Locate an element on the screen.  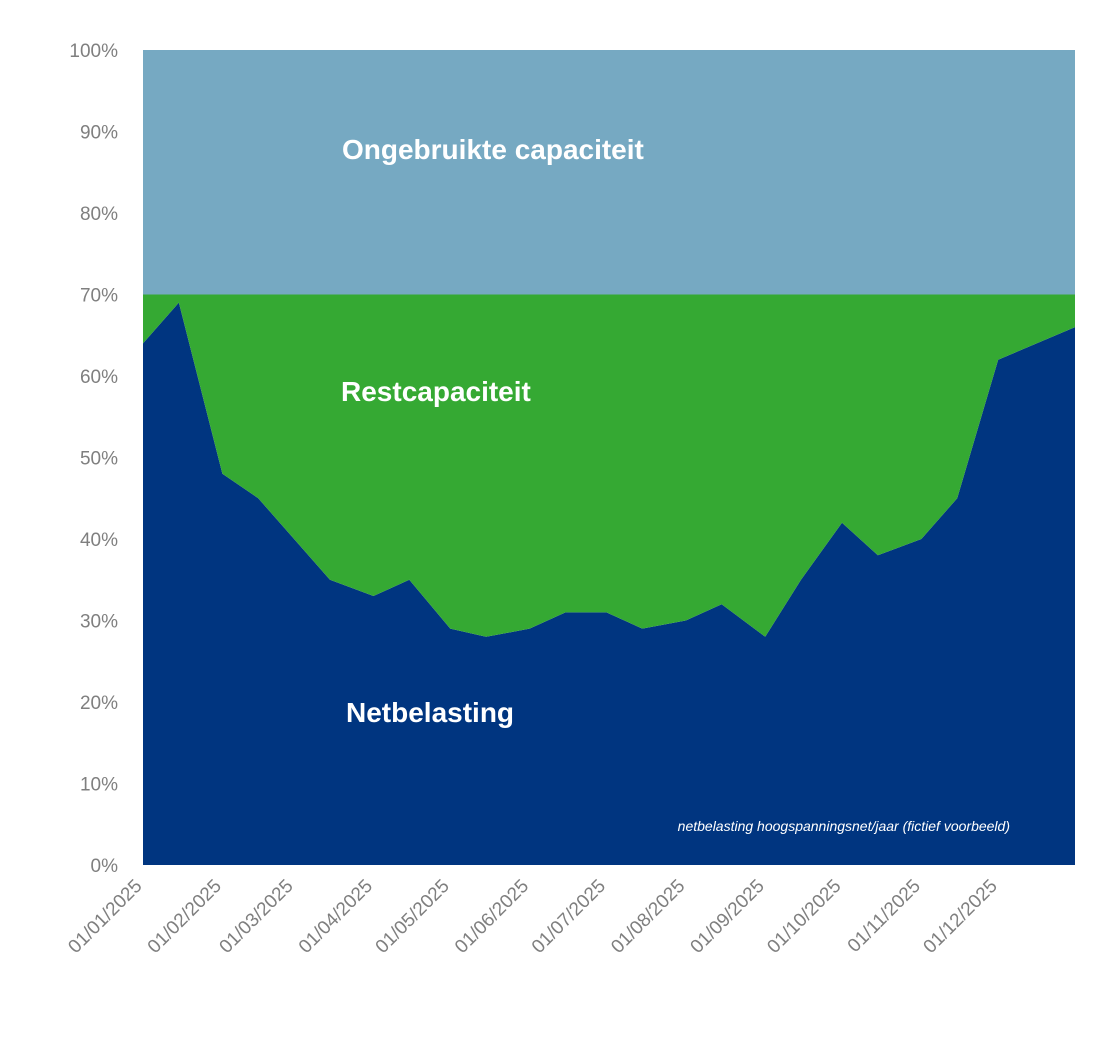
y-tick-label: 20% is located at coordinates (99, 703).